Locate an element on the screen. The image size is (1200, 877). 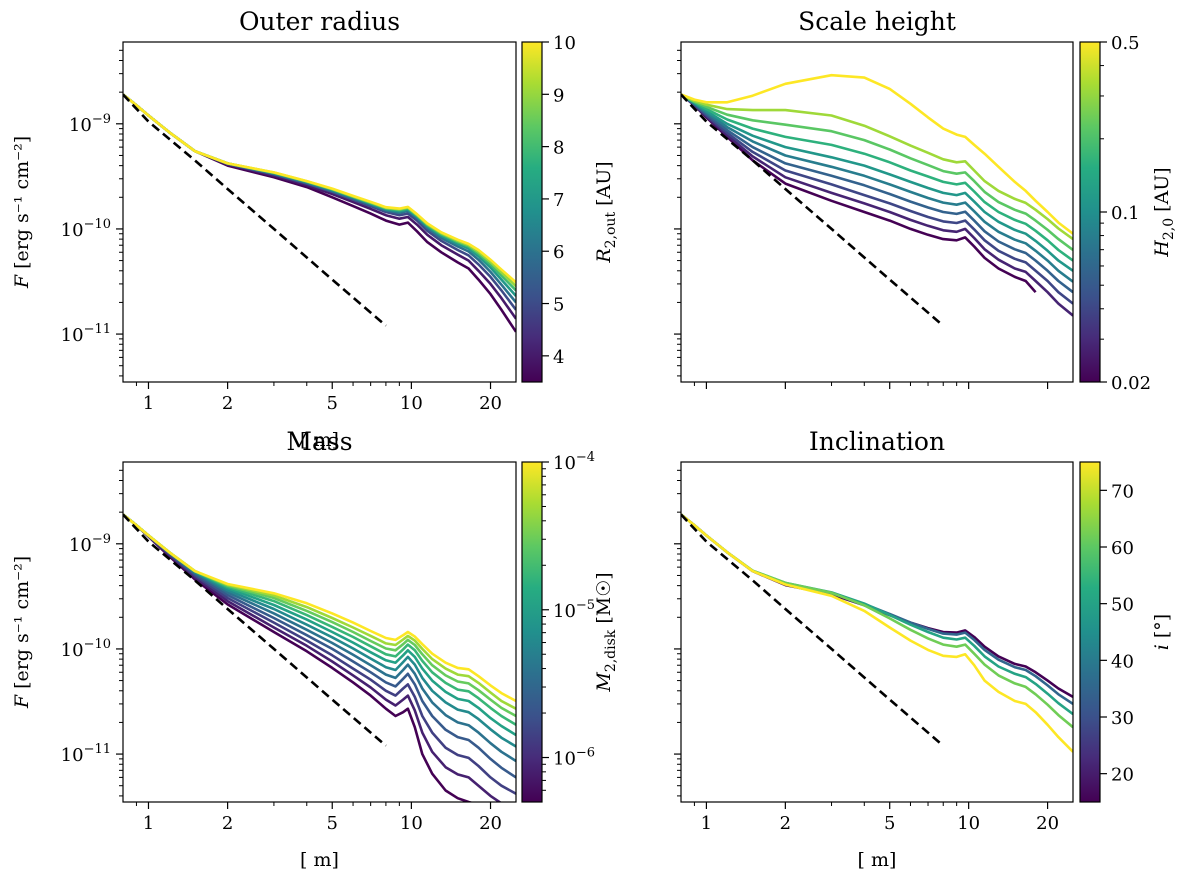
colorbar-tick-label: 60 is located at coordinates (1122, 548).